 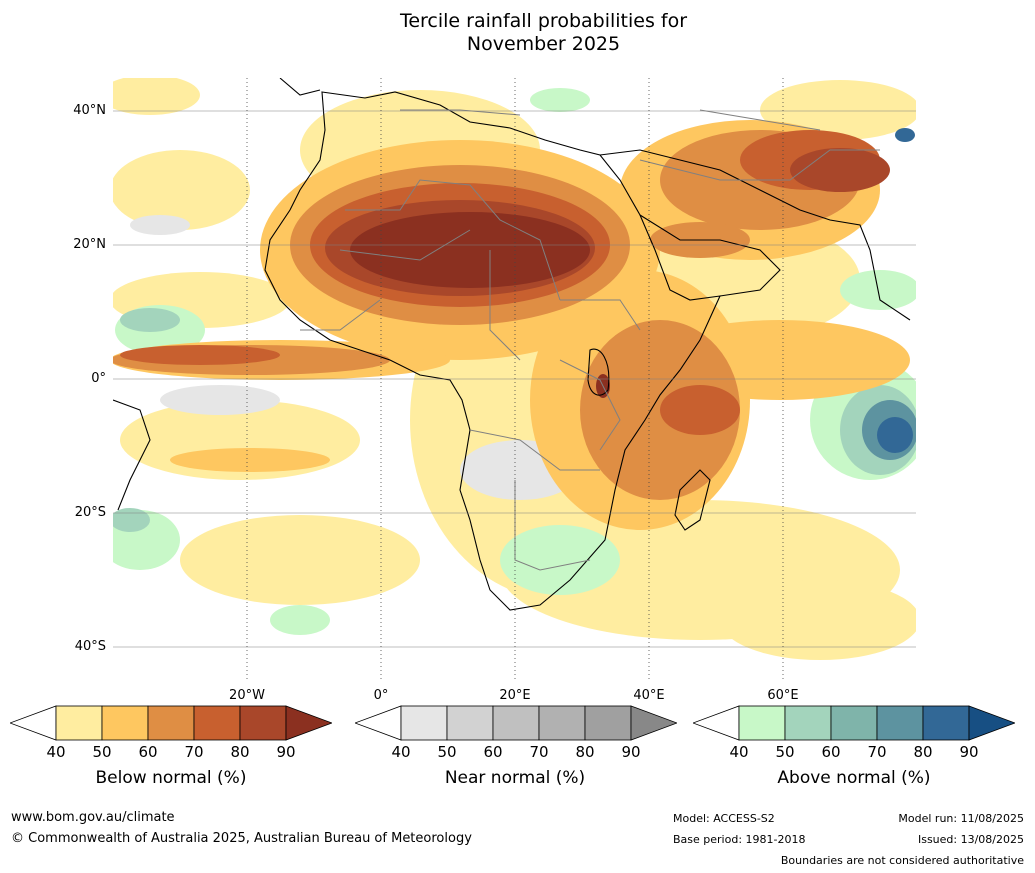 I want to click on model-run-date: Model run: 11/08/2025, so click(x=961, y=818).